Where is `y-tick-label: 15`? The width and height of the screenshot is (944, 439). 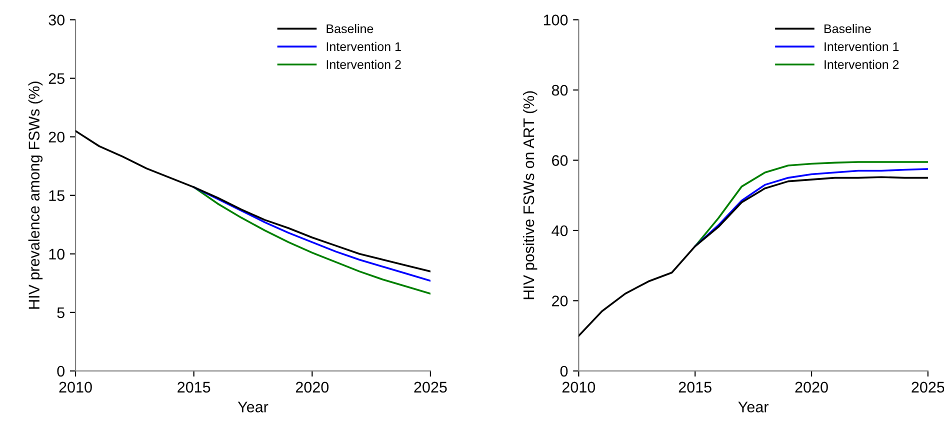
y-tick-label: 15 is located at coordinates (56, 196).